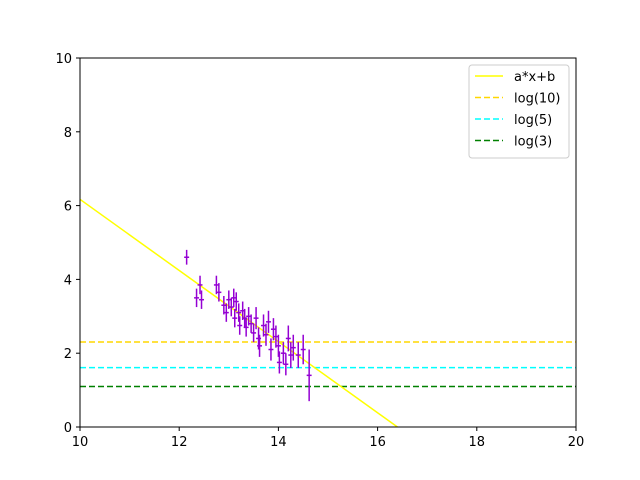 The height and width of the screenshot is (480, 640). What do you see at coordinates (179, 442) in the screenshot?
I see `x-tick-label: 12` at bounding box center [179, 442].